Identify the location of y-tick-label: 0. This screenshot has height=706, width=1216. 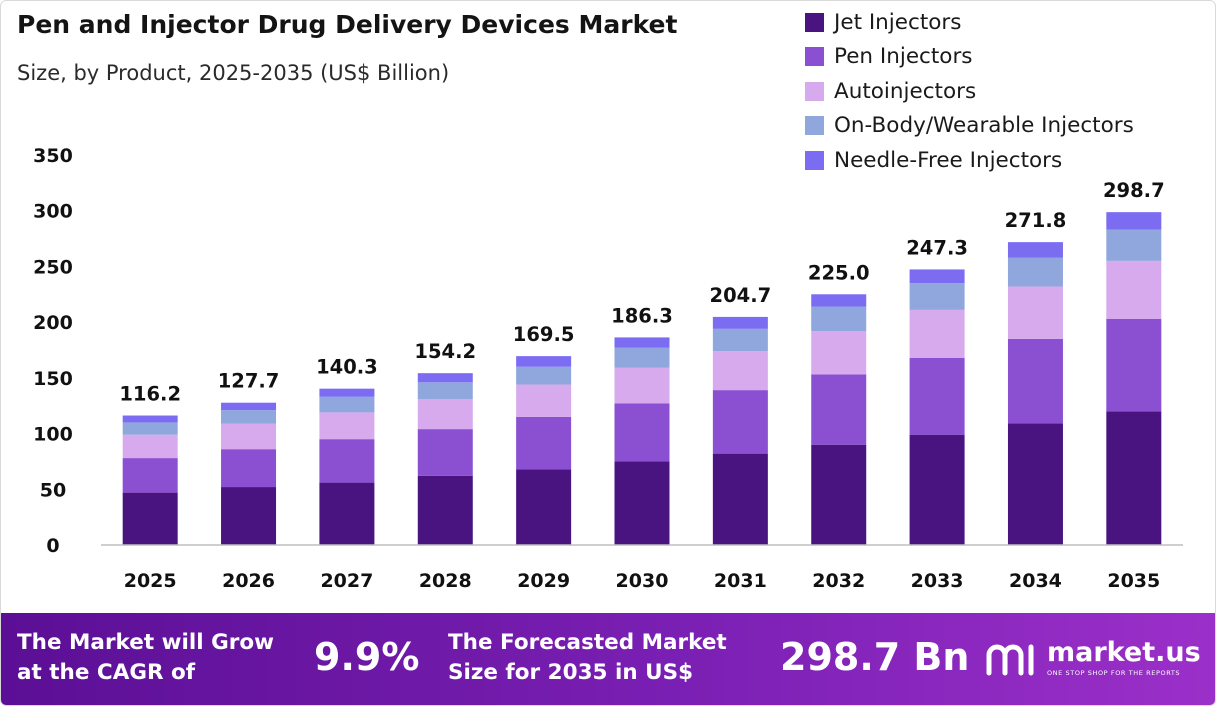
(52, 546).